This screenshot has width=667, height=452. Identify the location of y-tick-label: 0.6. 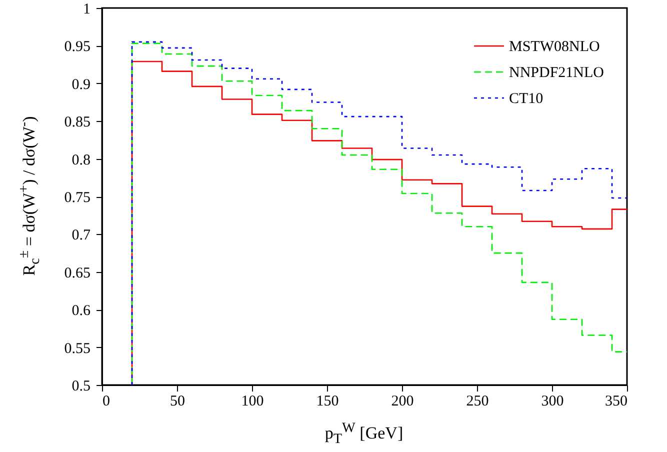
(81, 311).